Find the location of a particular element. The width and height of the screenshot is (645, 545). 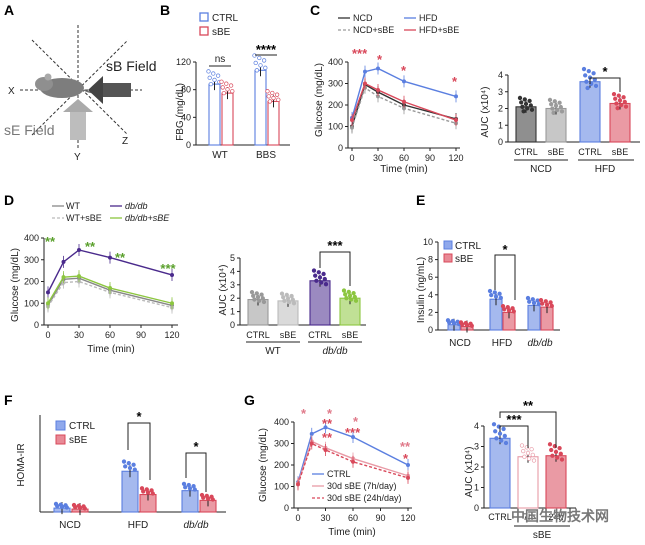

panel-d-auc-xtick-2: CTRL is located at coordinates (320, 335).